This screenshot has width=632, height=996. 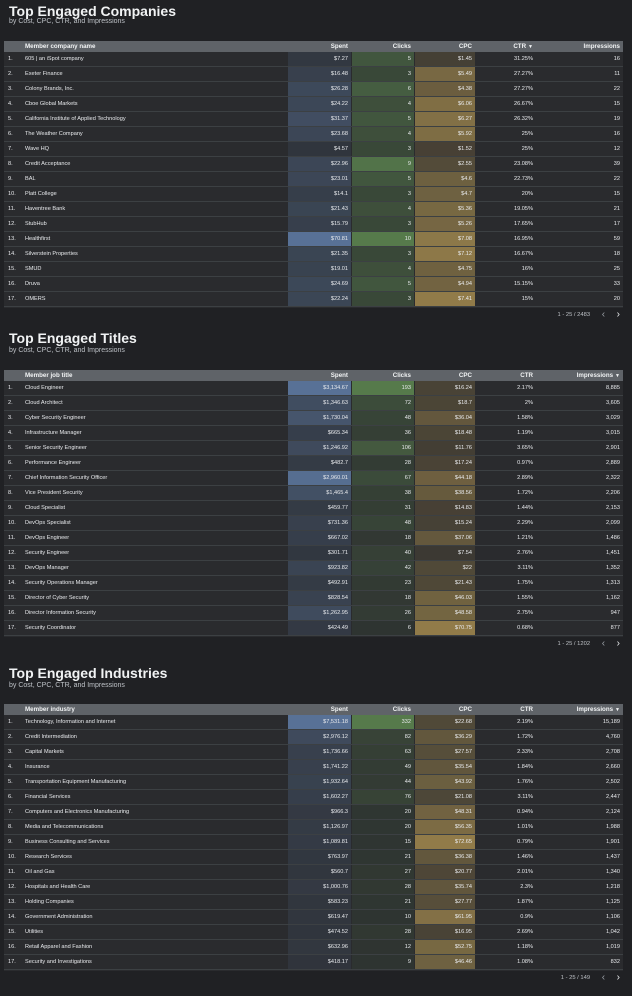 What do you see at coordinates (319, 553) in the screenshot?
I see `cell-spent: $301.71` at bounding box center [319, 553].